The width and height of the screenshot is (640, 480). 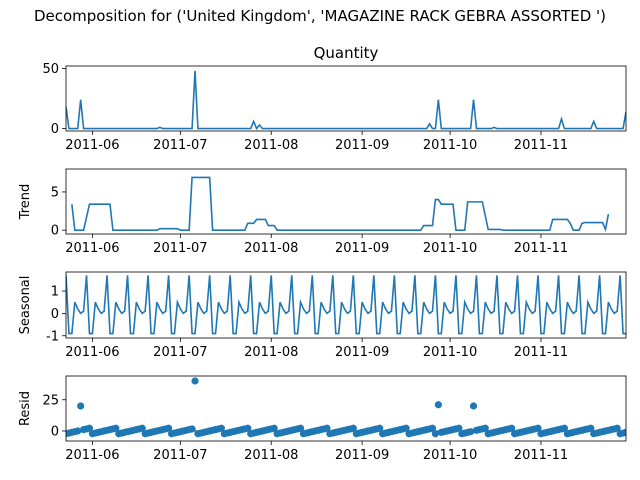 I want to click on trend-xtick-label: 2011-09, so click(x=362, y=248).